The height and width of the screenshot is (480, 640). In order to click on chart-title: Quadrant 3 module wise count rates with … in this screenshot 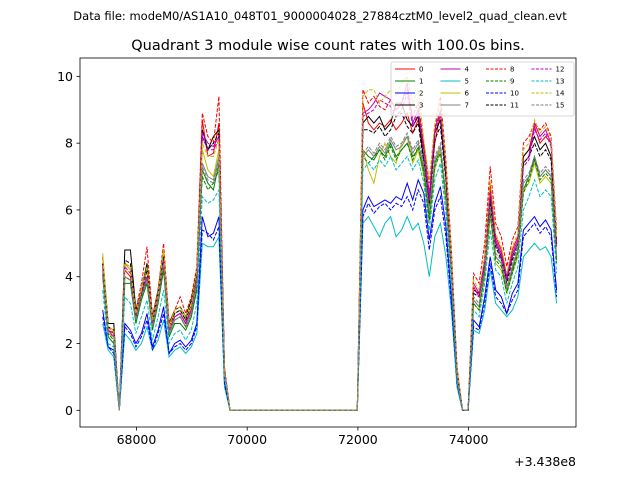, I will do `click(328, 46)`.